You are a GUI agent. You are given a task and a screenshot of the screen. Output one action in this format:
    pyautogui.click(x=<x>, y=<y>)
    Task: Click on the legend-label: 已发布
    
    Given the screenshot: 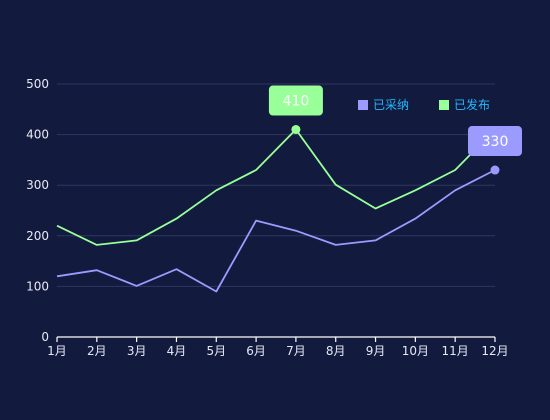 What is the action you would take?
    pyautogui.click(x=472, y=104)
    